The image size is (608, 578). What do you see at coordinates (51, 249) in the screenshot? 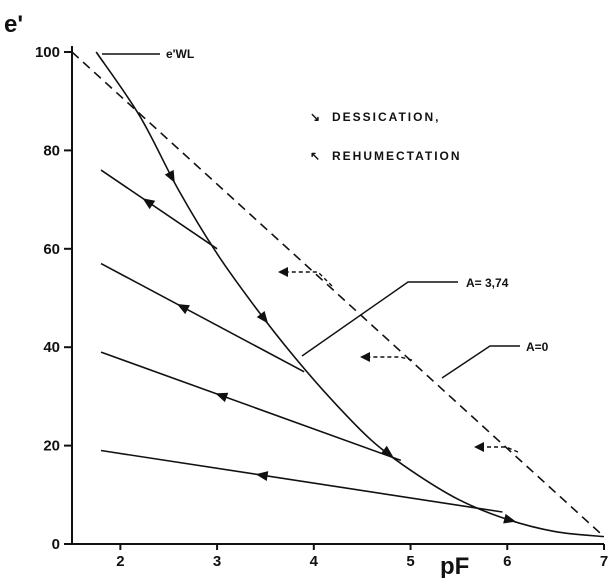
I see `y-tick-label: 60` at bounding box center [51, 249].